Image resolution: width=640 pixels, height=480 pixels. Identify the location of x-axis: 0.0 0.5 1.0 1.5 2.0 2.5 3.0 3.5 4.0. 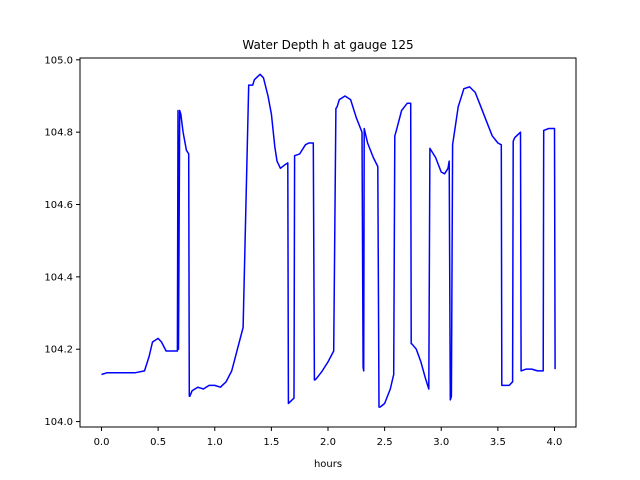
(328, 437).